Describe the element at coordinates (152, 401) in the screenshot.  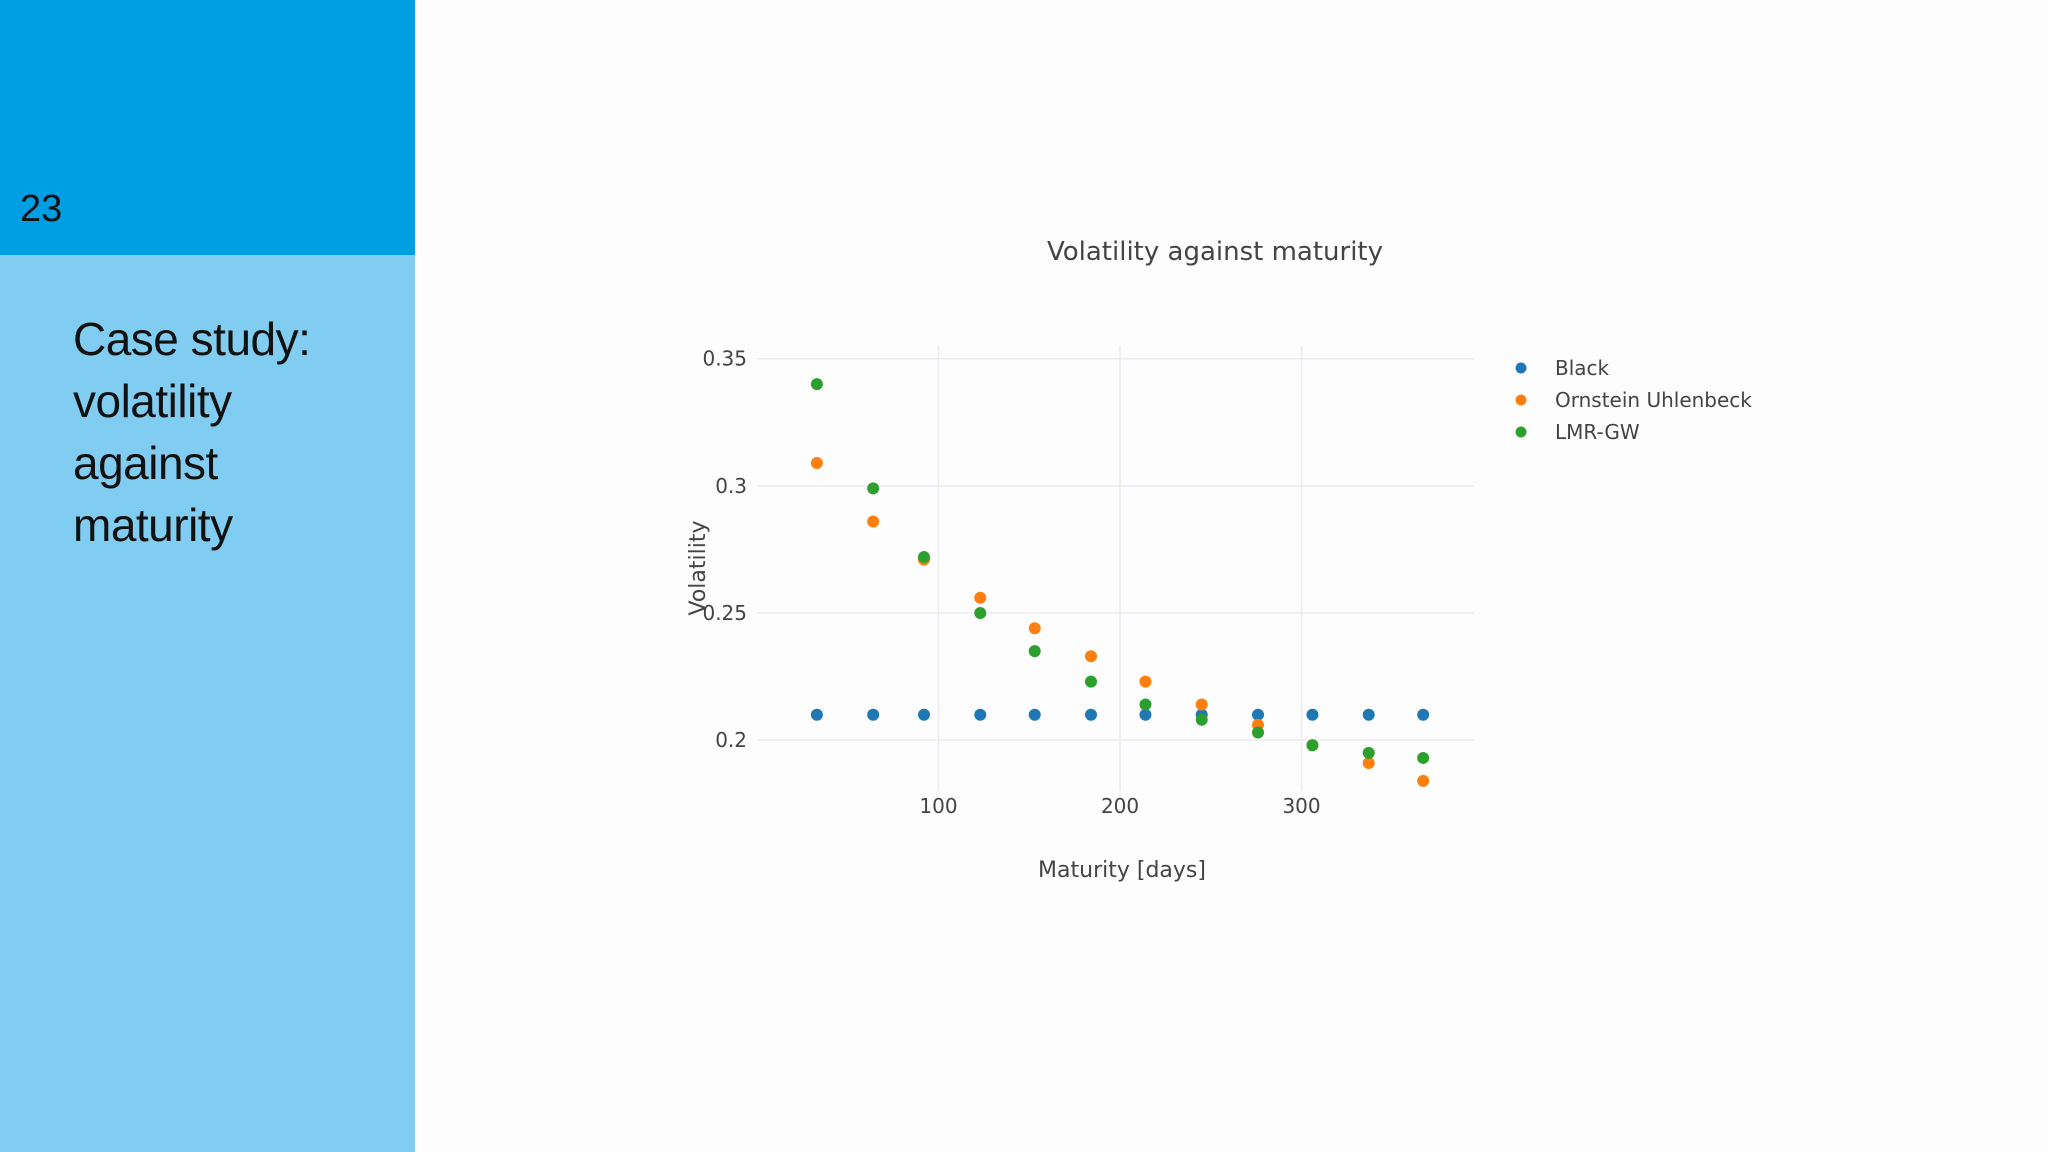
I see `slide-title-line: volatility` at that location.